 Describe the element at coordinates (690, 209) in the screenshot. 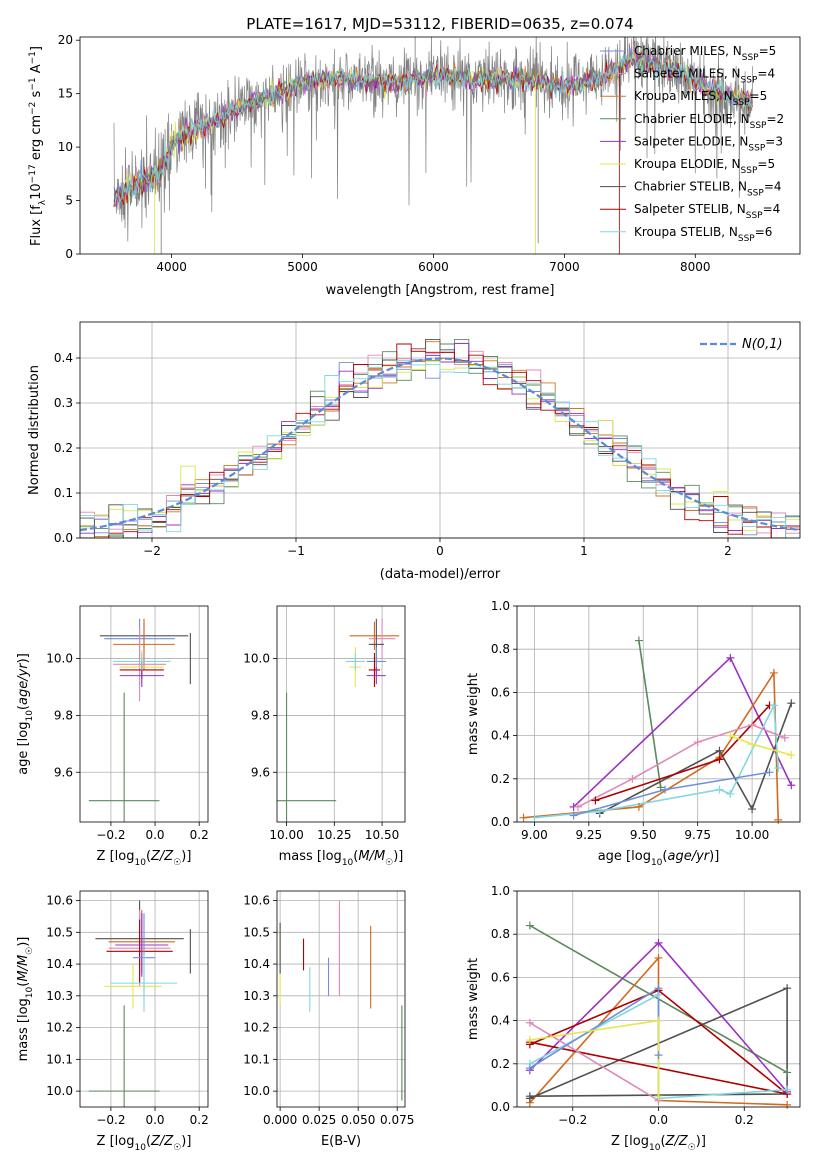

I see `label-part: Salpeter STELIB, N` at that location.